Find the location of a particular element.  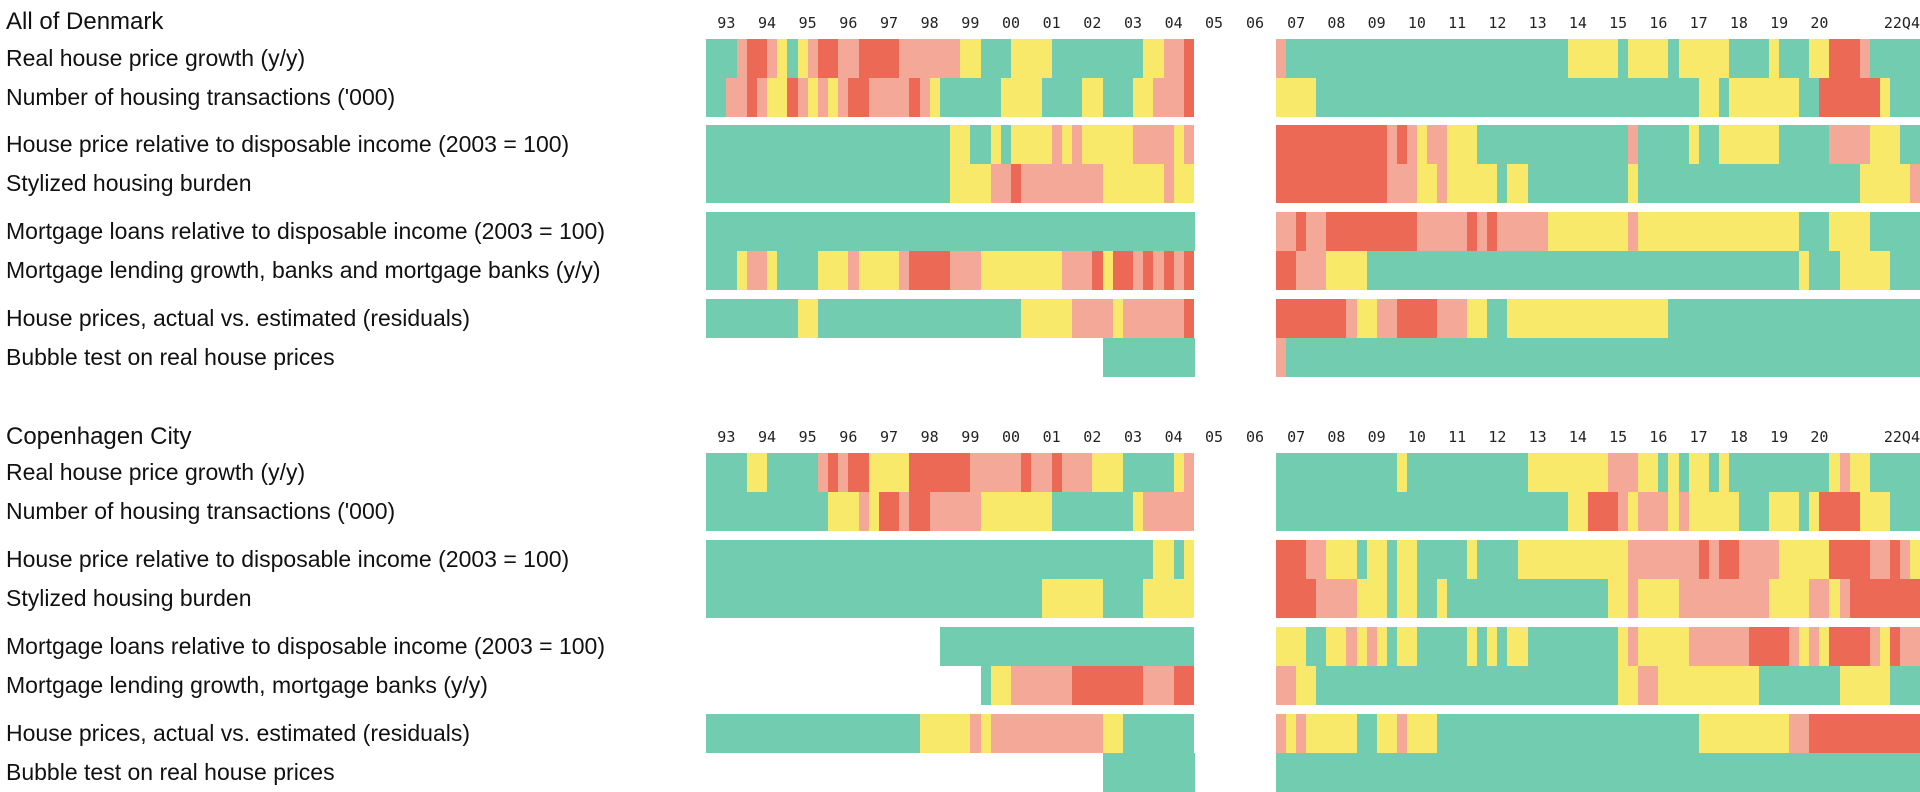

year-tick-label: 19 is located at coordinates (1779, 437).